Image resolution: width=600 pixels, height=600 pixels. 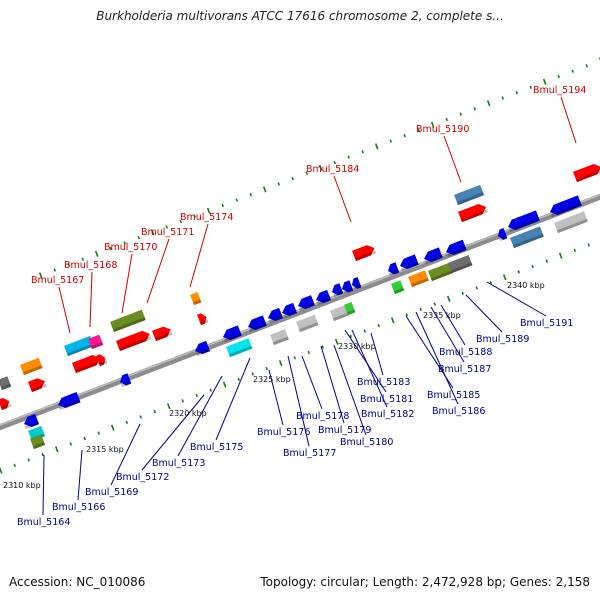 What do you see at coordinates (559, 90) in the screenshot?
I see `gene-label: Bmul_5194` at bounding box center [559, 90].